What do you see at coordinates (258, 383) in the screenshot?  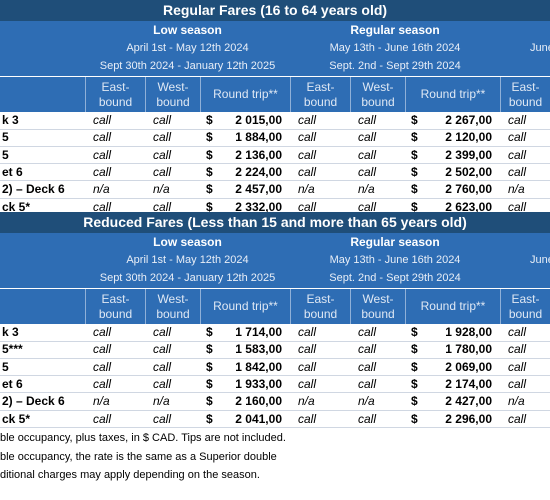 I see `round-trip-price: 1 933,00` at bounding box center [258, 383].